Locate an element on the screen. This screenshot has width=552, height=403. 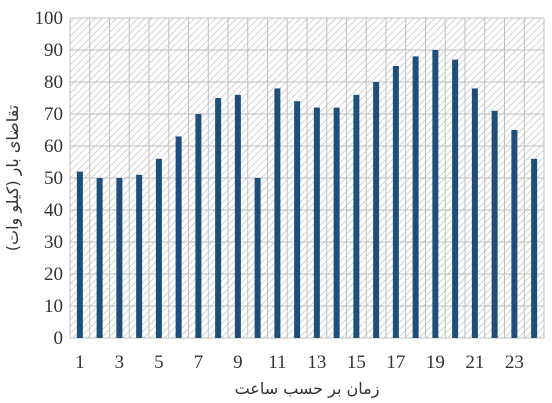
x-tick-label: 17 is located at coordinates (395, 362).